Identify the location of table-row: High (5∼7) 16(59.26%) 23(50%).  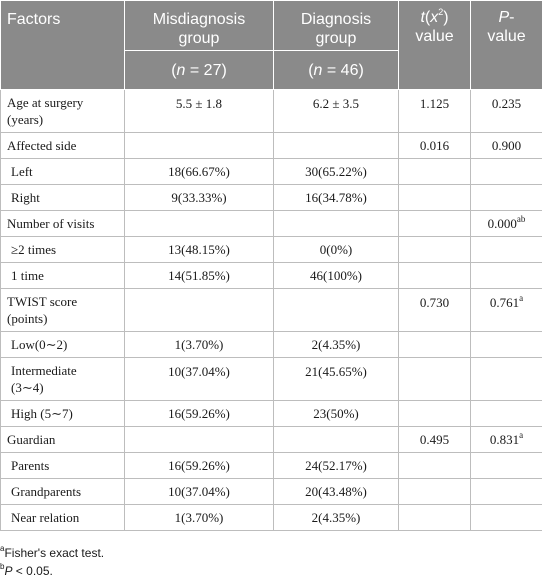
(271, 413).